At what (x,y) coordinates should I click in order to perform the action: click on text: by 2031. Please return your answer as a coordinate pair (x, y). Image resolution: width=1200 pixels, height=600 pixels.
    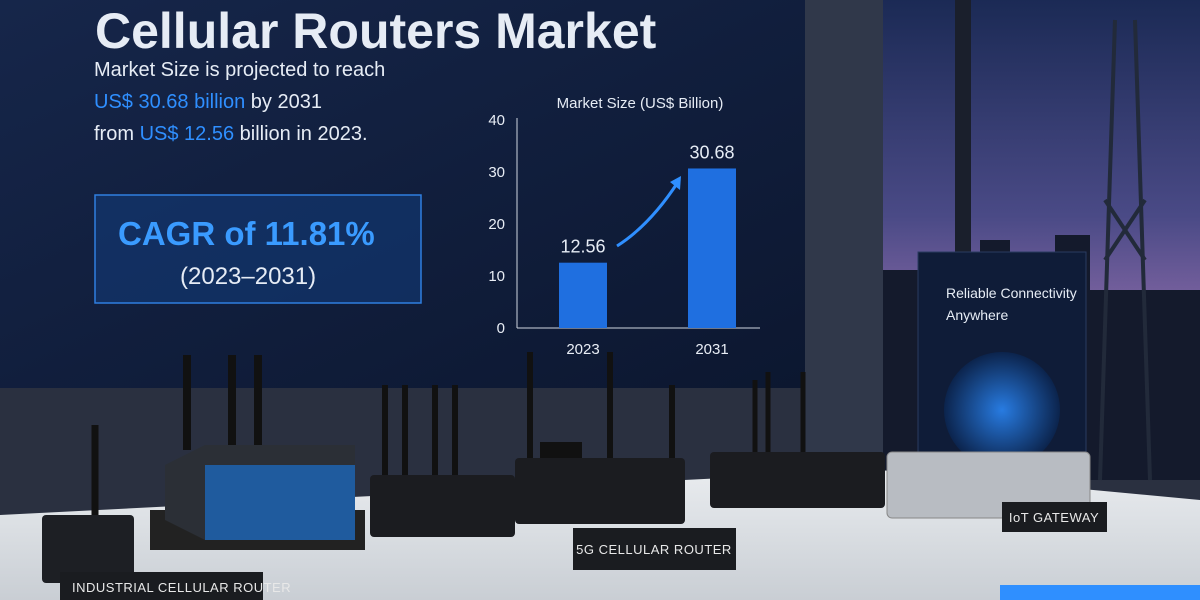
    Looking at the image, I should click on (286, 102).